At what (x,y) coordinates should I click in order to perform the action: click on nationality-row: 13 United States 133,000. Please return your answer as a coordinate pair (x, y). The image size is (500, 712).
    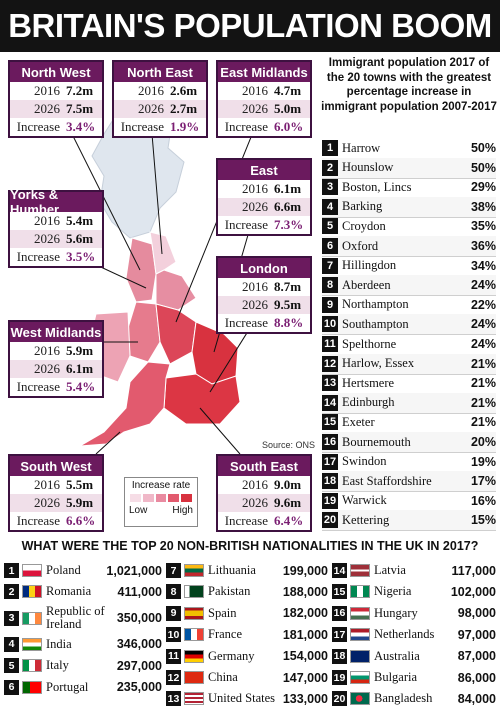
    Looking at the image, I should click on (247, 698).